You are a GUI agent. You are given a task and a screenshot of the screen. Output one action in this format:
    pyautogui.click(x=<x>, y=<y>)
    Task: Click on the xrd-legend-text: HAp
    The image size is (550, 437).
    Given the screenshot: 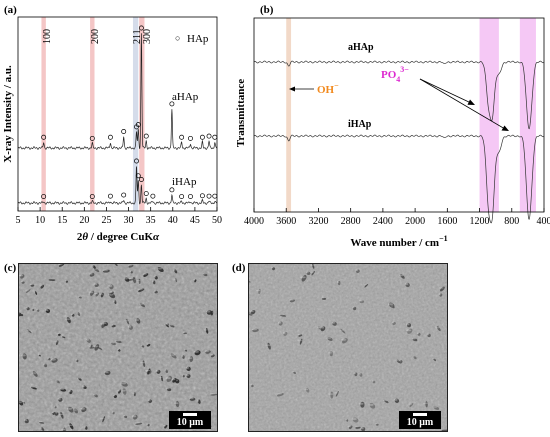 What is the action you would take?
    pyautogui.click(x=198, y=39)
    